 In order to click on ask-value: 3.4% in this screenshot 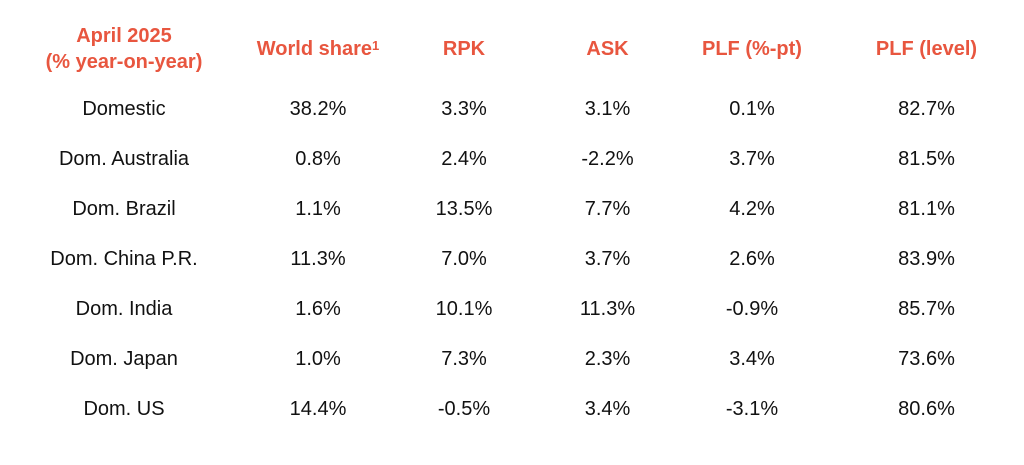, I will do `click(607, 408)`.